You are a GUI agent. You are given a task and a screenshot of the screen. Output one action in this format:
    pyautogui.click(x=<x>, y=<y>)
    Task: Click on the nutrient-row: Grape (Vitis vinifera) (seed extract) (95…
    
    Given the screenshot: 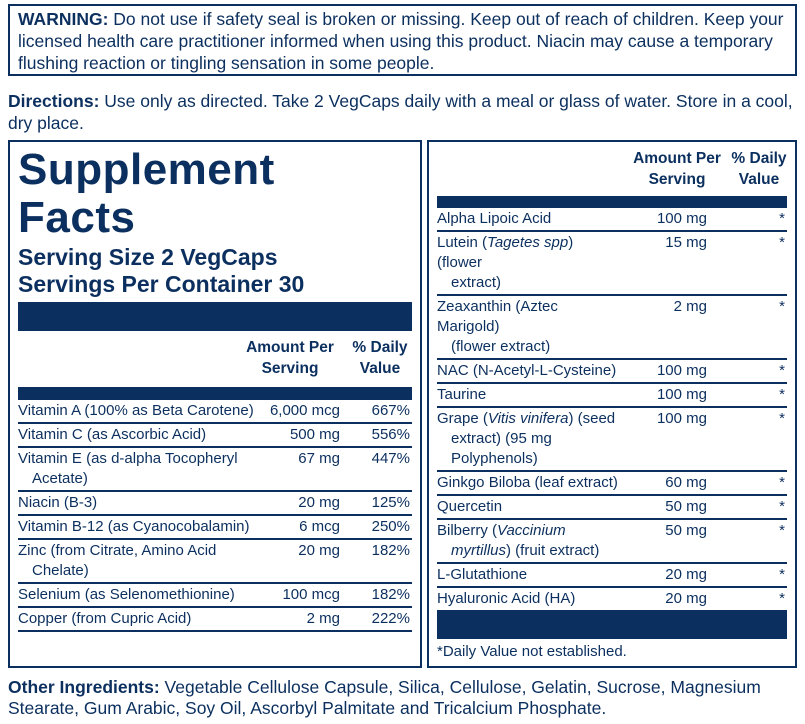 What is the action you would take?
    pyautogui.click(x=612, y=439)
    